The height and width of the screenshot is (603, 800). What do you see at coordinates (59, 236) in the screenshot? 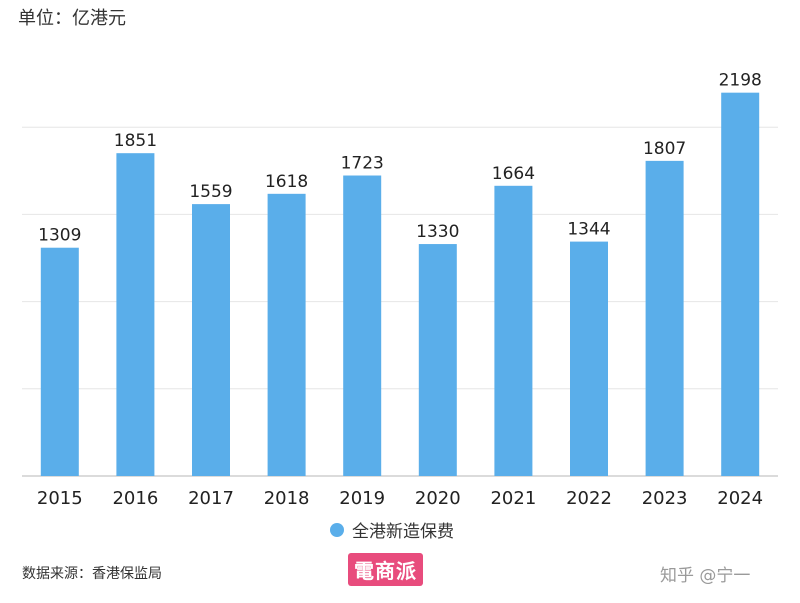
I see `data-label-2015: 1309` at bounding box center [59, 236].